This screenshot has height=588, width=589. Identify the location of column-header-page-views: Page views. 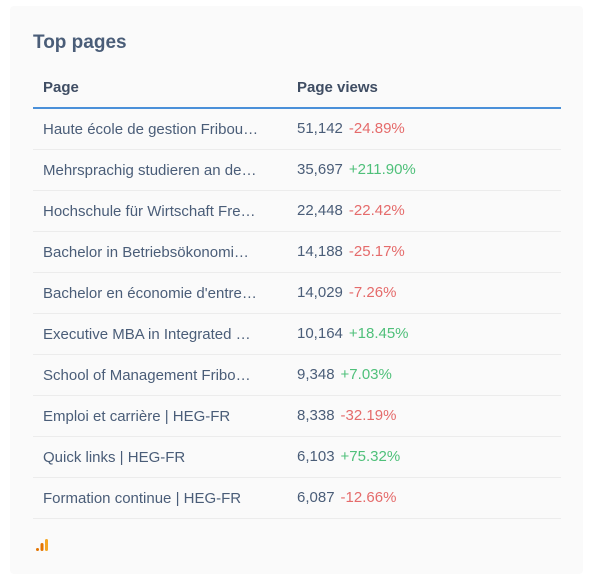
(337, 87).